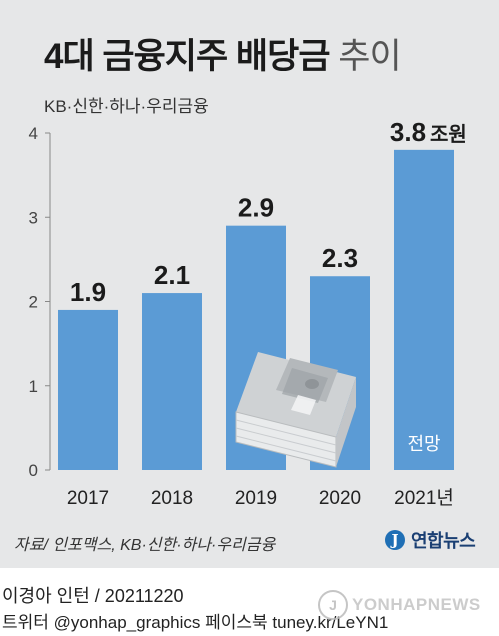 Image resolution: width=499 pixels, height=636 pixels. What do you see at coordinates (340, 258) in the screenshot?
I see `data-label: 2.3` at bounding box center [340, 258].